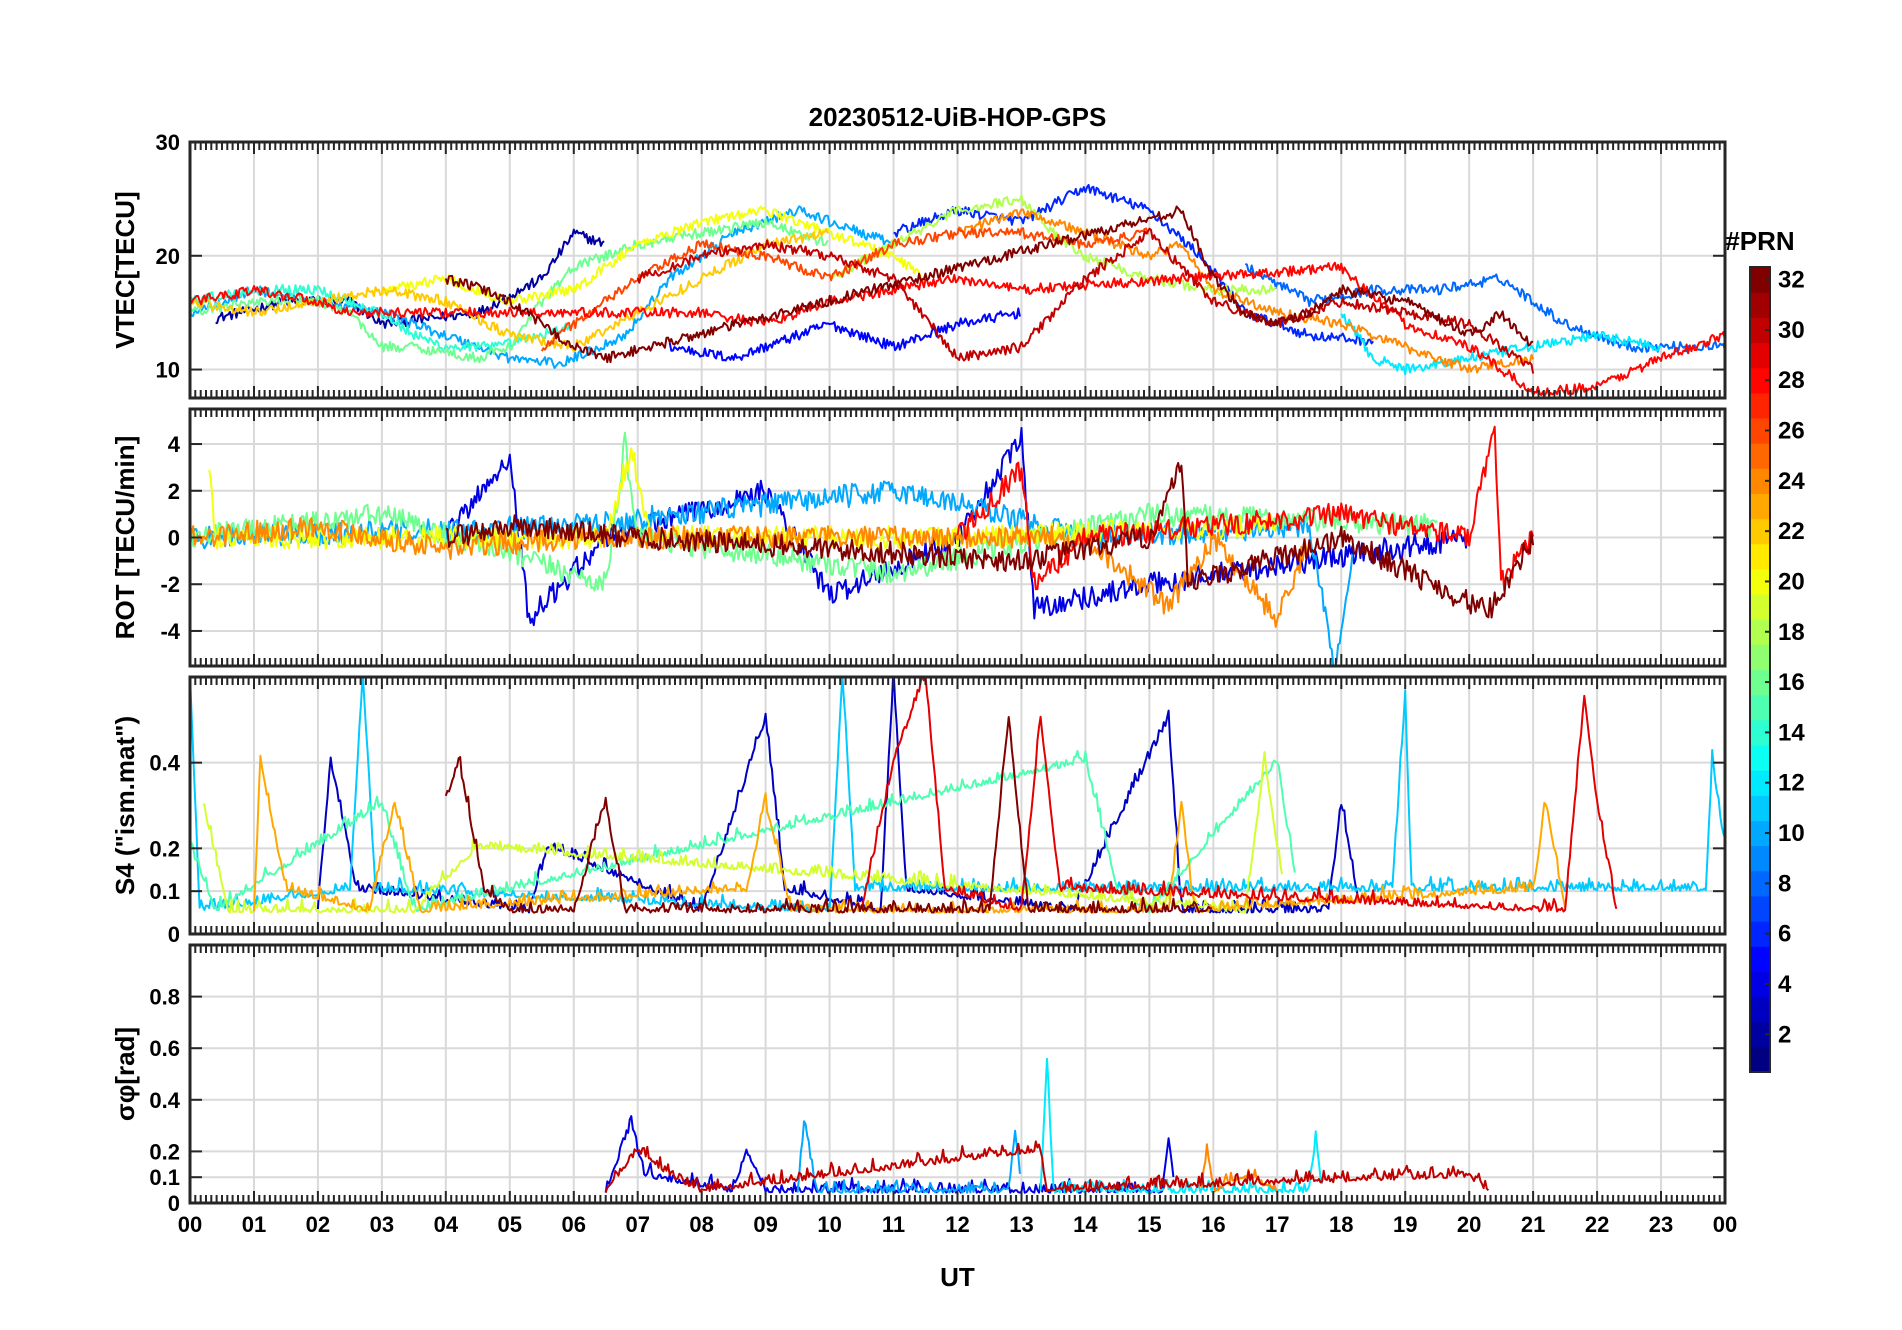 The image size is (1902, 1330). I want to click on y-tick-label: -2, so click(170, 584).